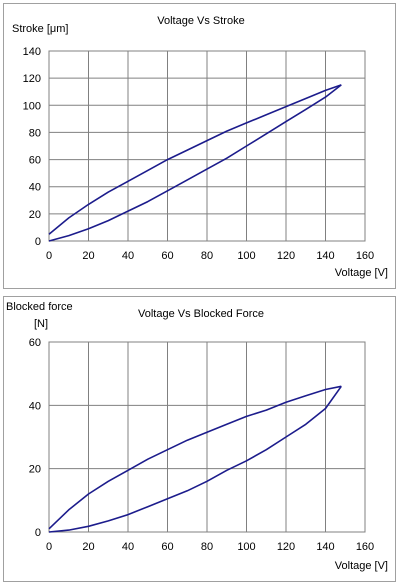 The image size is (400, 585). I want to click on y-axis-title: Stroke [μm], so click(40, 29).